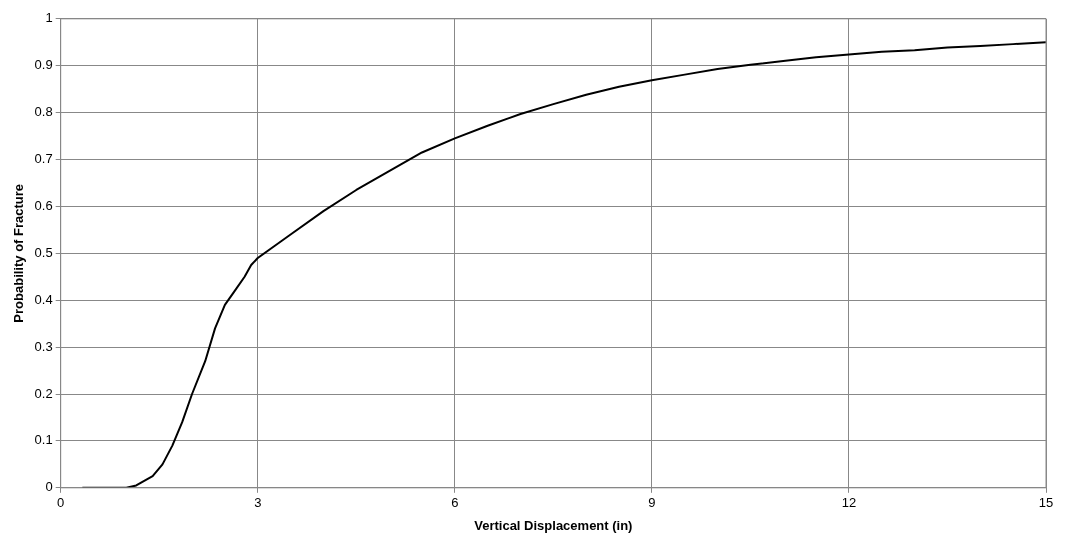 Image resolution: width=1070 pixels, height=546 pixels. What do you see at coordinates (43, 393) in the screenshot?
I see `y-tick-label: 0.2` at bounding box center [43, 393].